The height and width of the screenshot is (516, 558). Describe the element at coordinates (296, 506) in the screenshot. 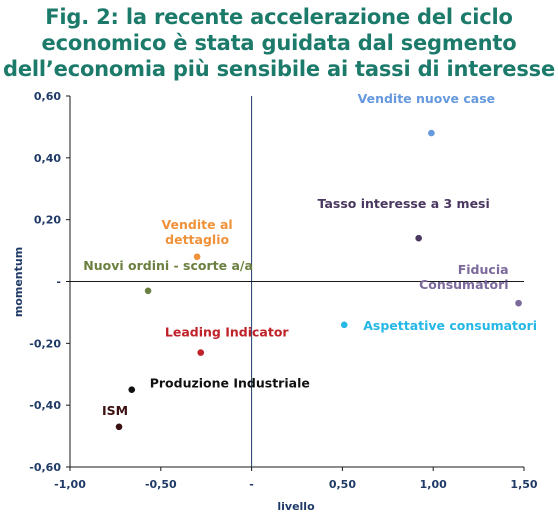

I see `x-axis-title: livello` at that location.